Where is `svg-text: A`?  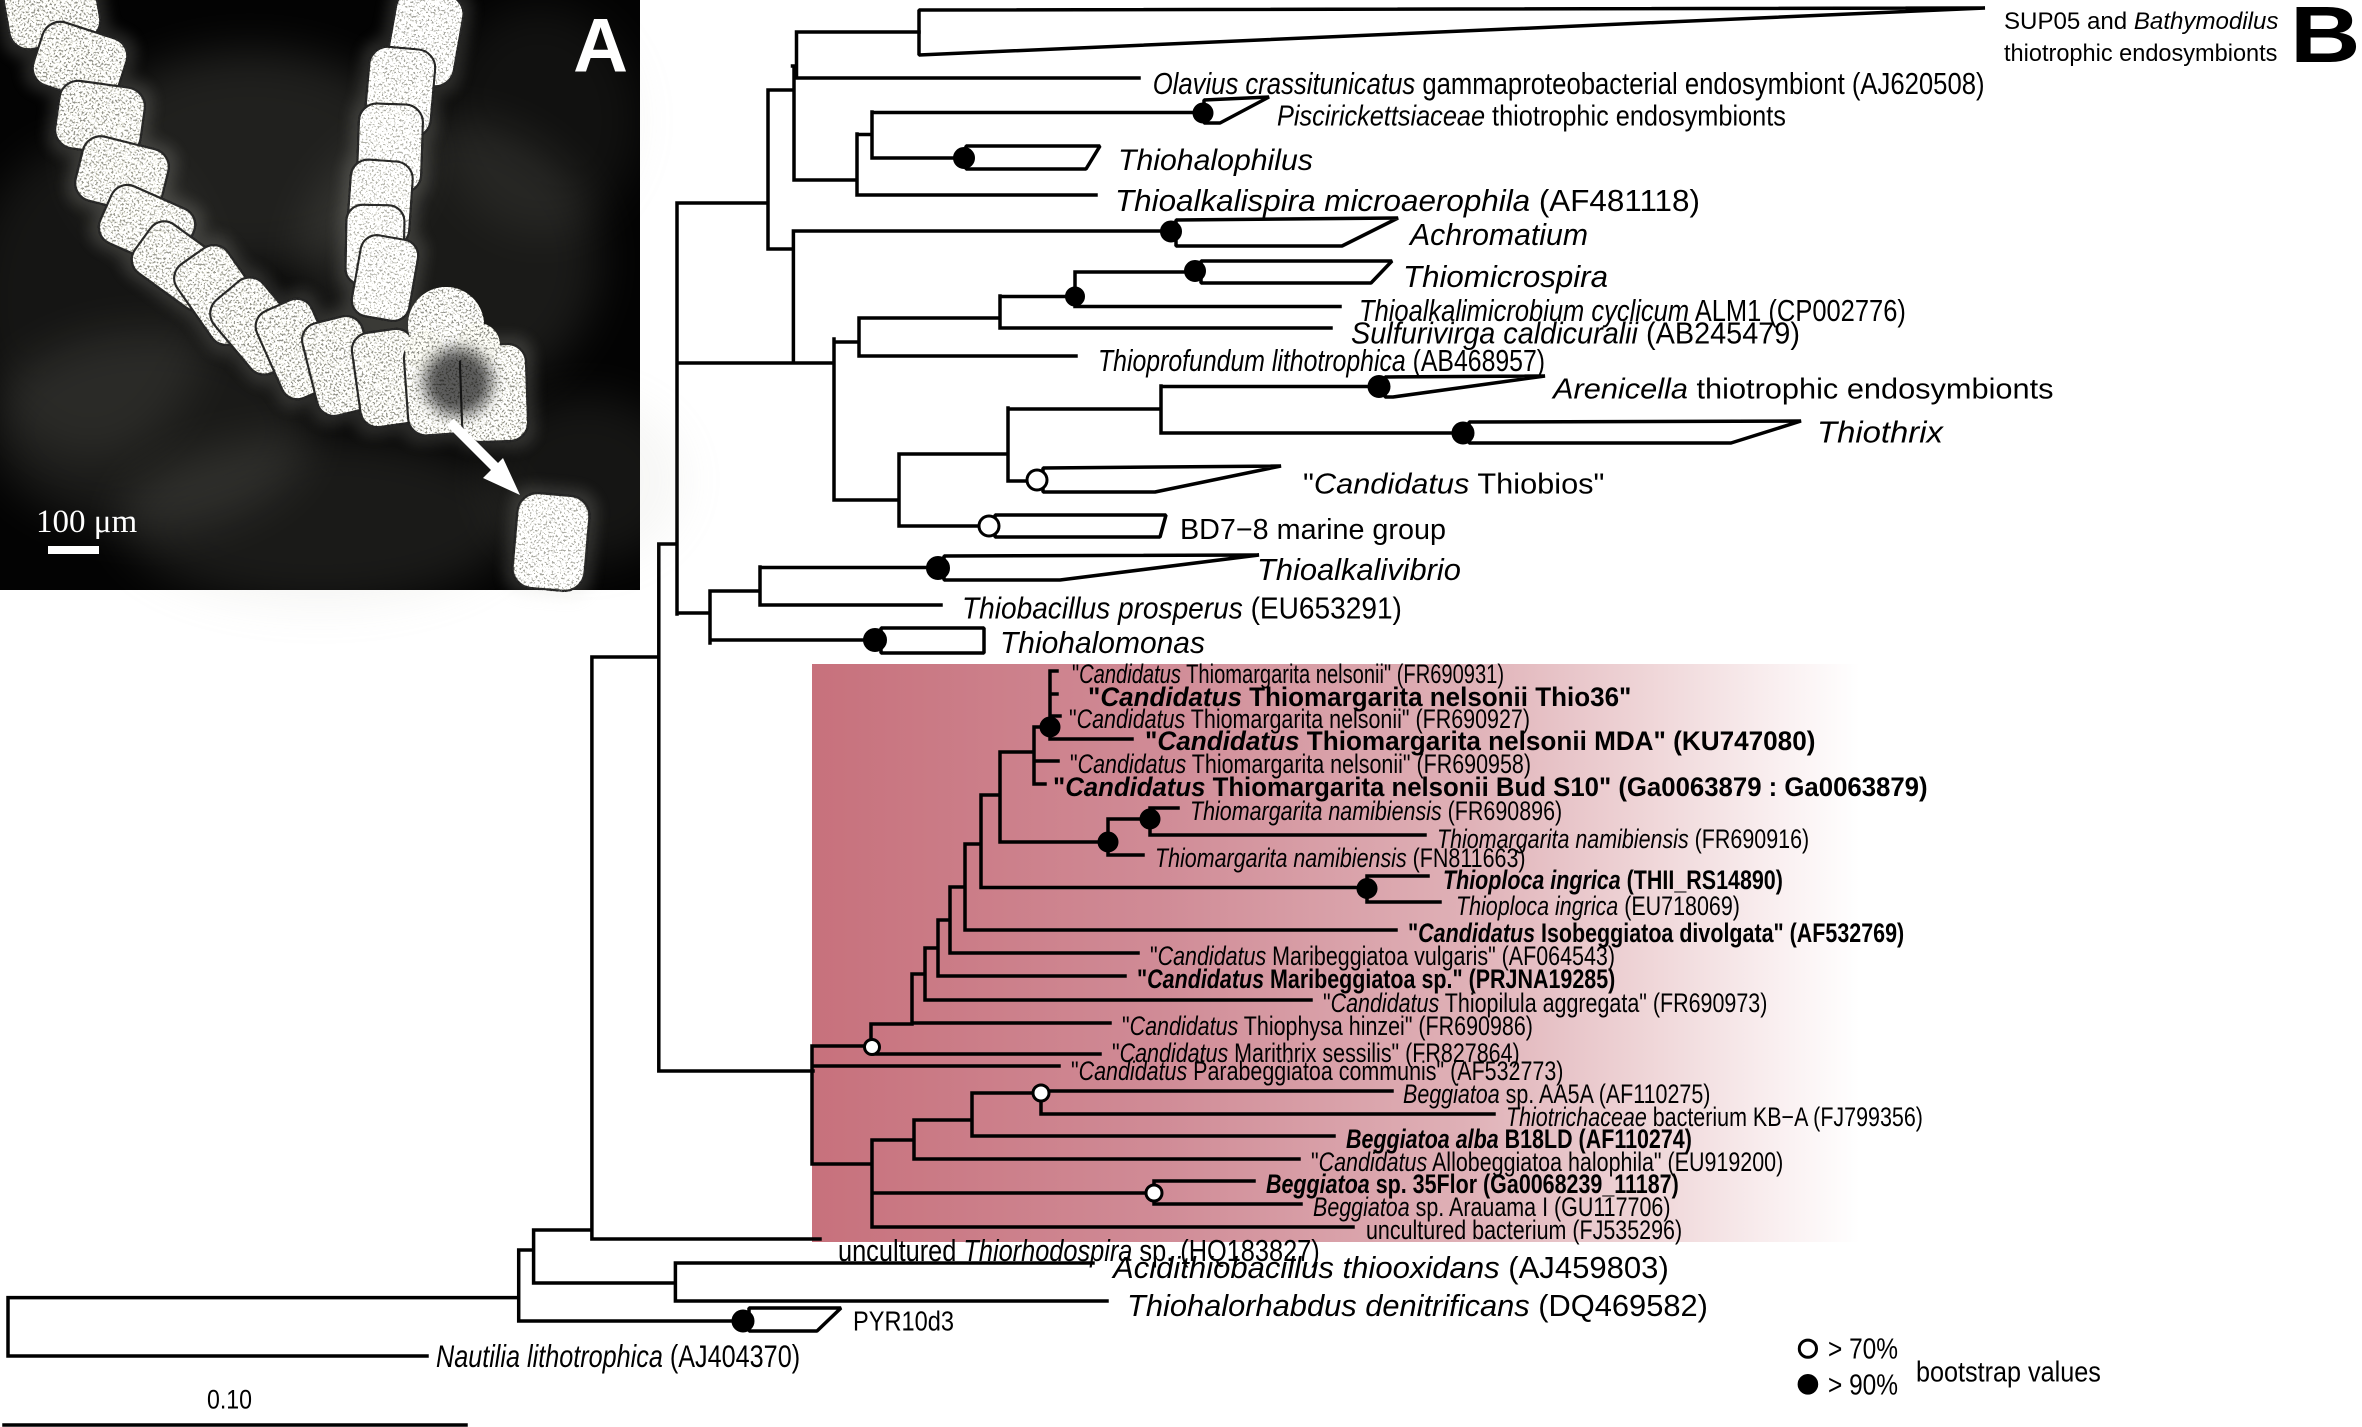
svg-text: A is located at coordinates (600, 46).